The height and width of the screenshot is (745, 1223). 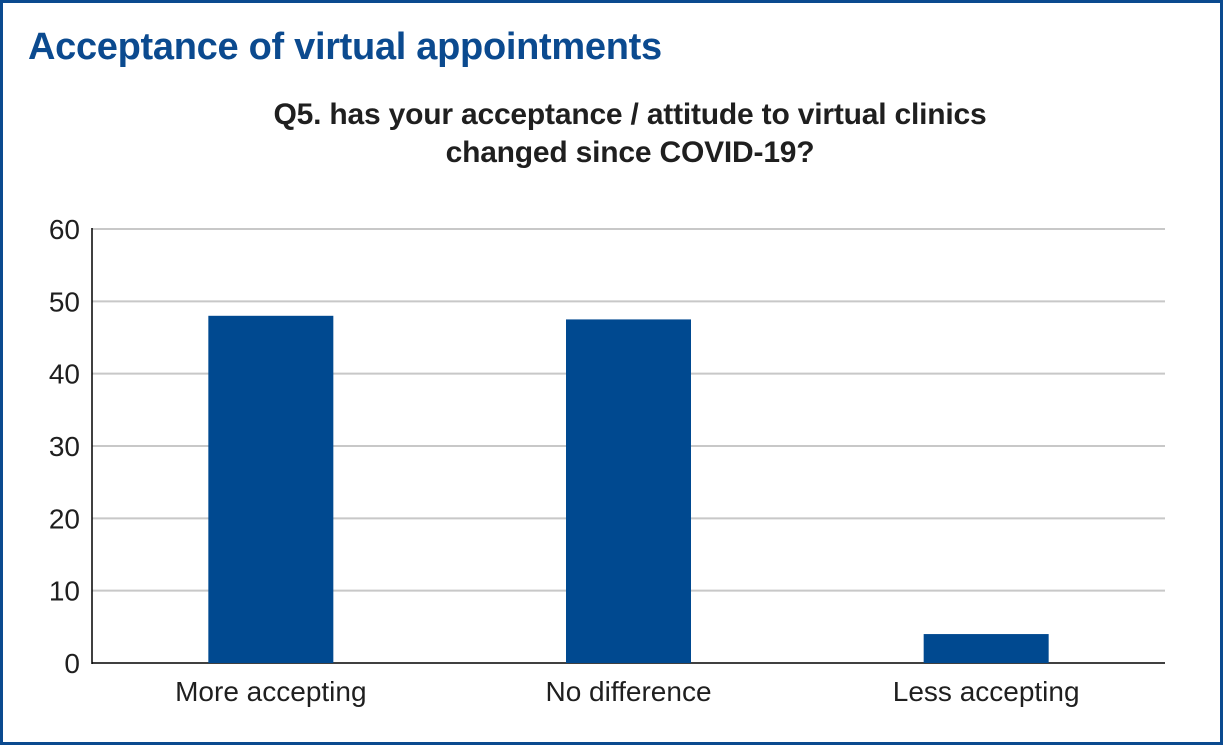 I want to click on y-tick-label: 60, so click(x=64, y=229).